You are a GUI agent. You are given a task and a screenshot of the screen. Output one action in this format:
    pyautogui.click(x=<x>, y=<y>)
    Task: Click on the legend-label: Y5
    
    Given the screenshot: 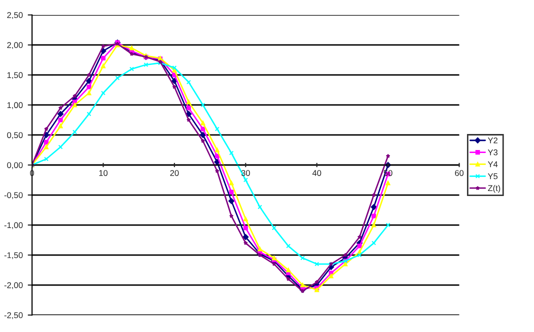 What is the action you would take?
    pyautogui.click(x=493, y=176)
    